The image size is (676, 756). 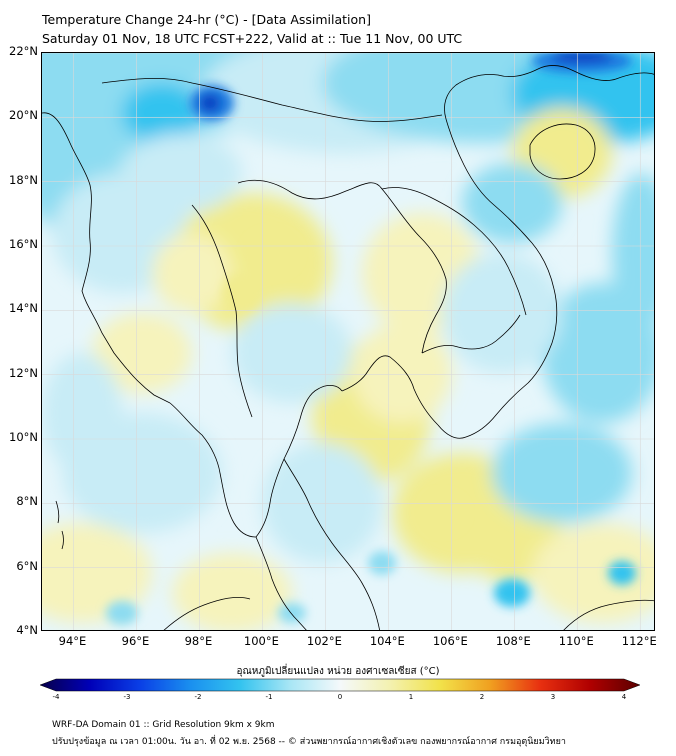 I want to click on longitude-label: 98°E, so click(x=198, y=641).